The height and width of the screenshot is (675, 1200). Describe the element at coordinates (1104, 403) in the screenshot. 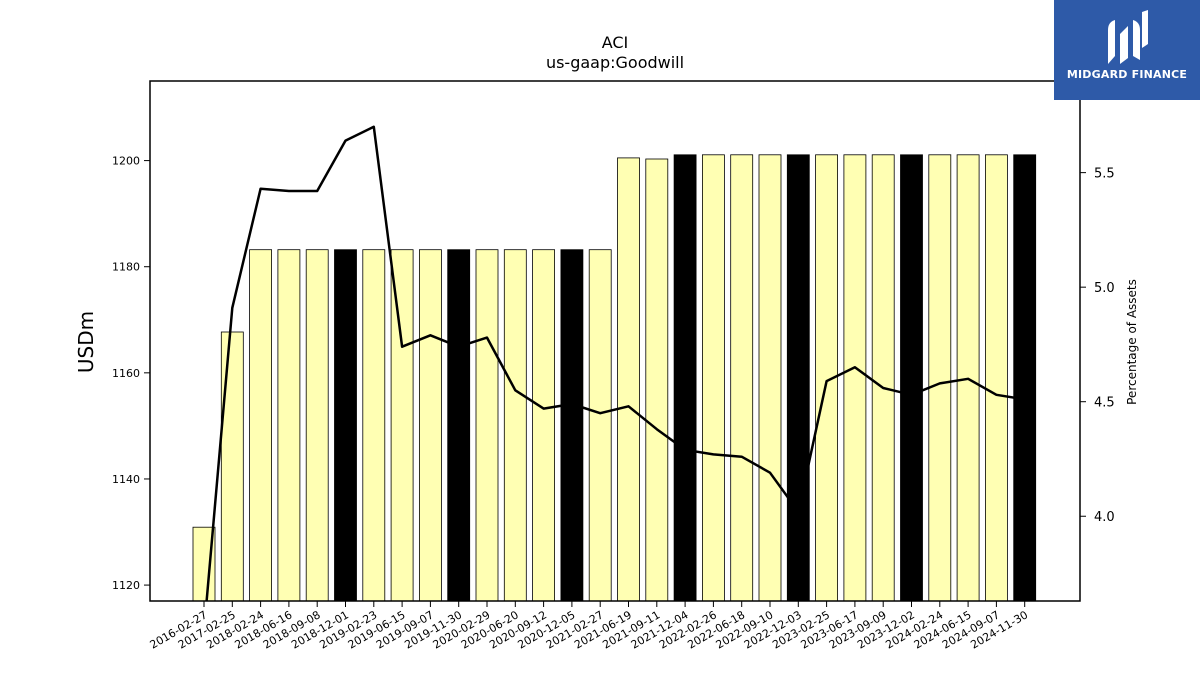

I see `y2-tick-label: 4.5` at that location.